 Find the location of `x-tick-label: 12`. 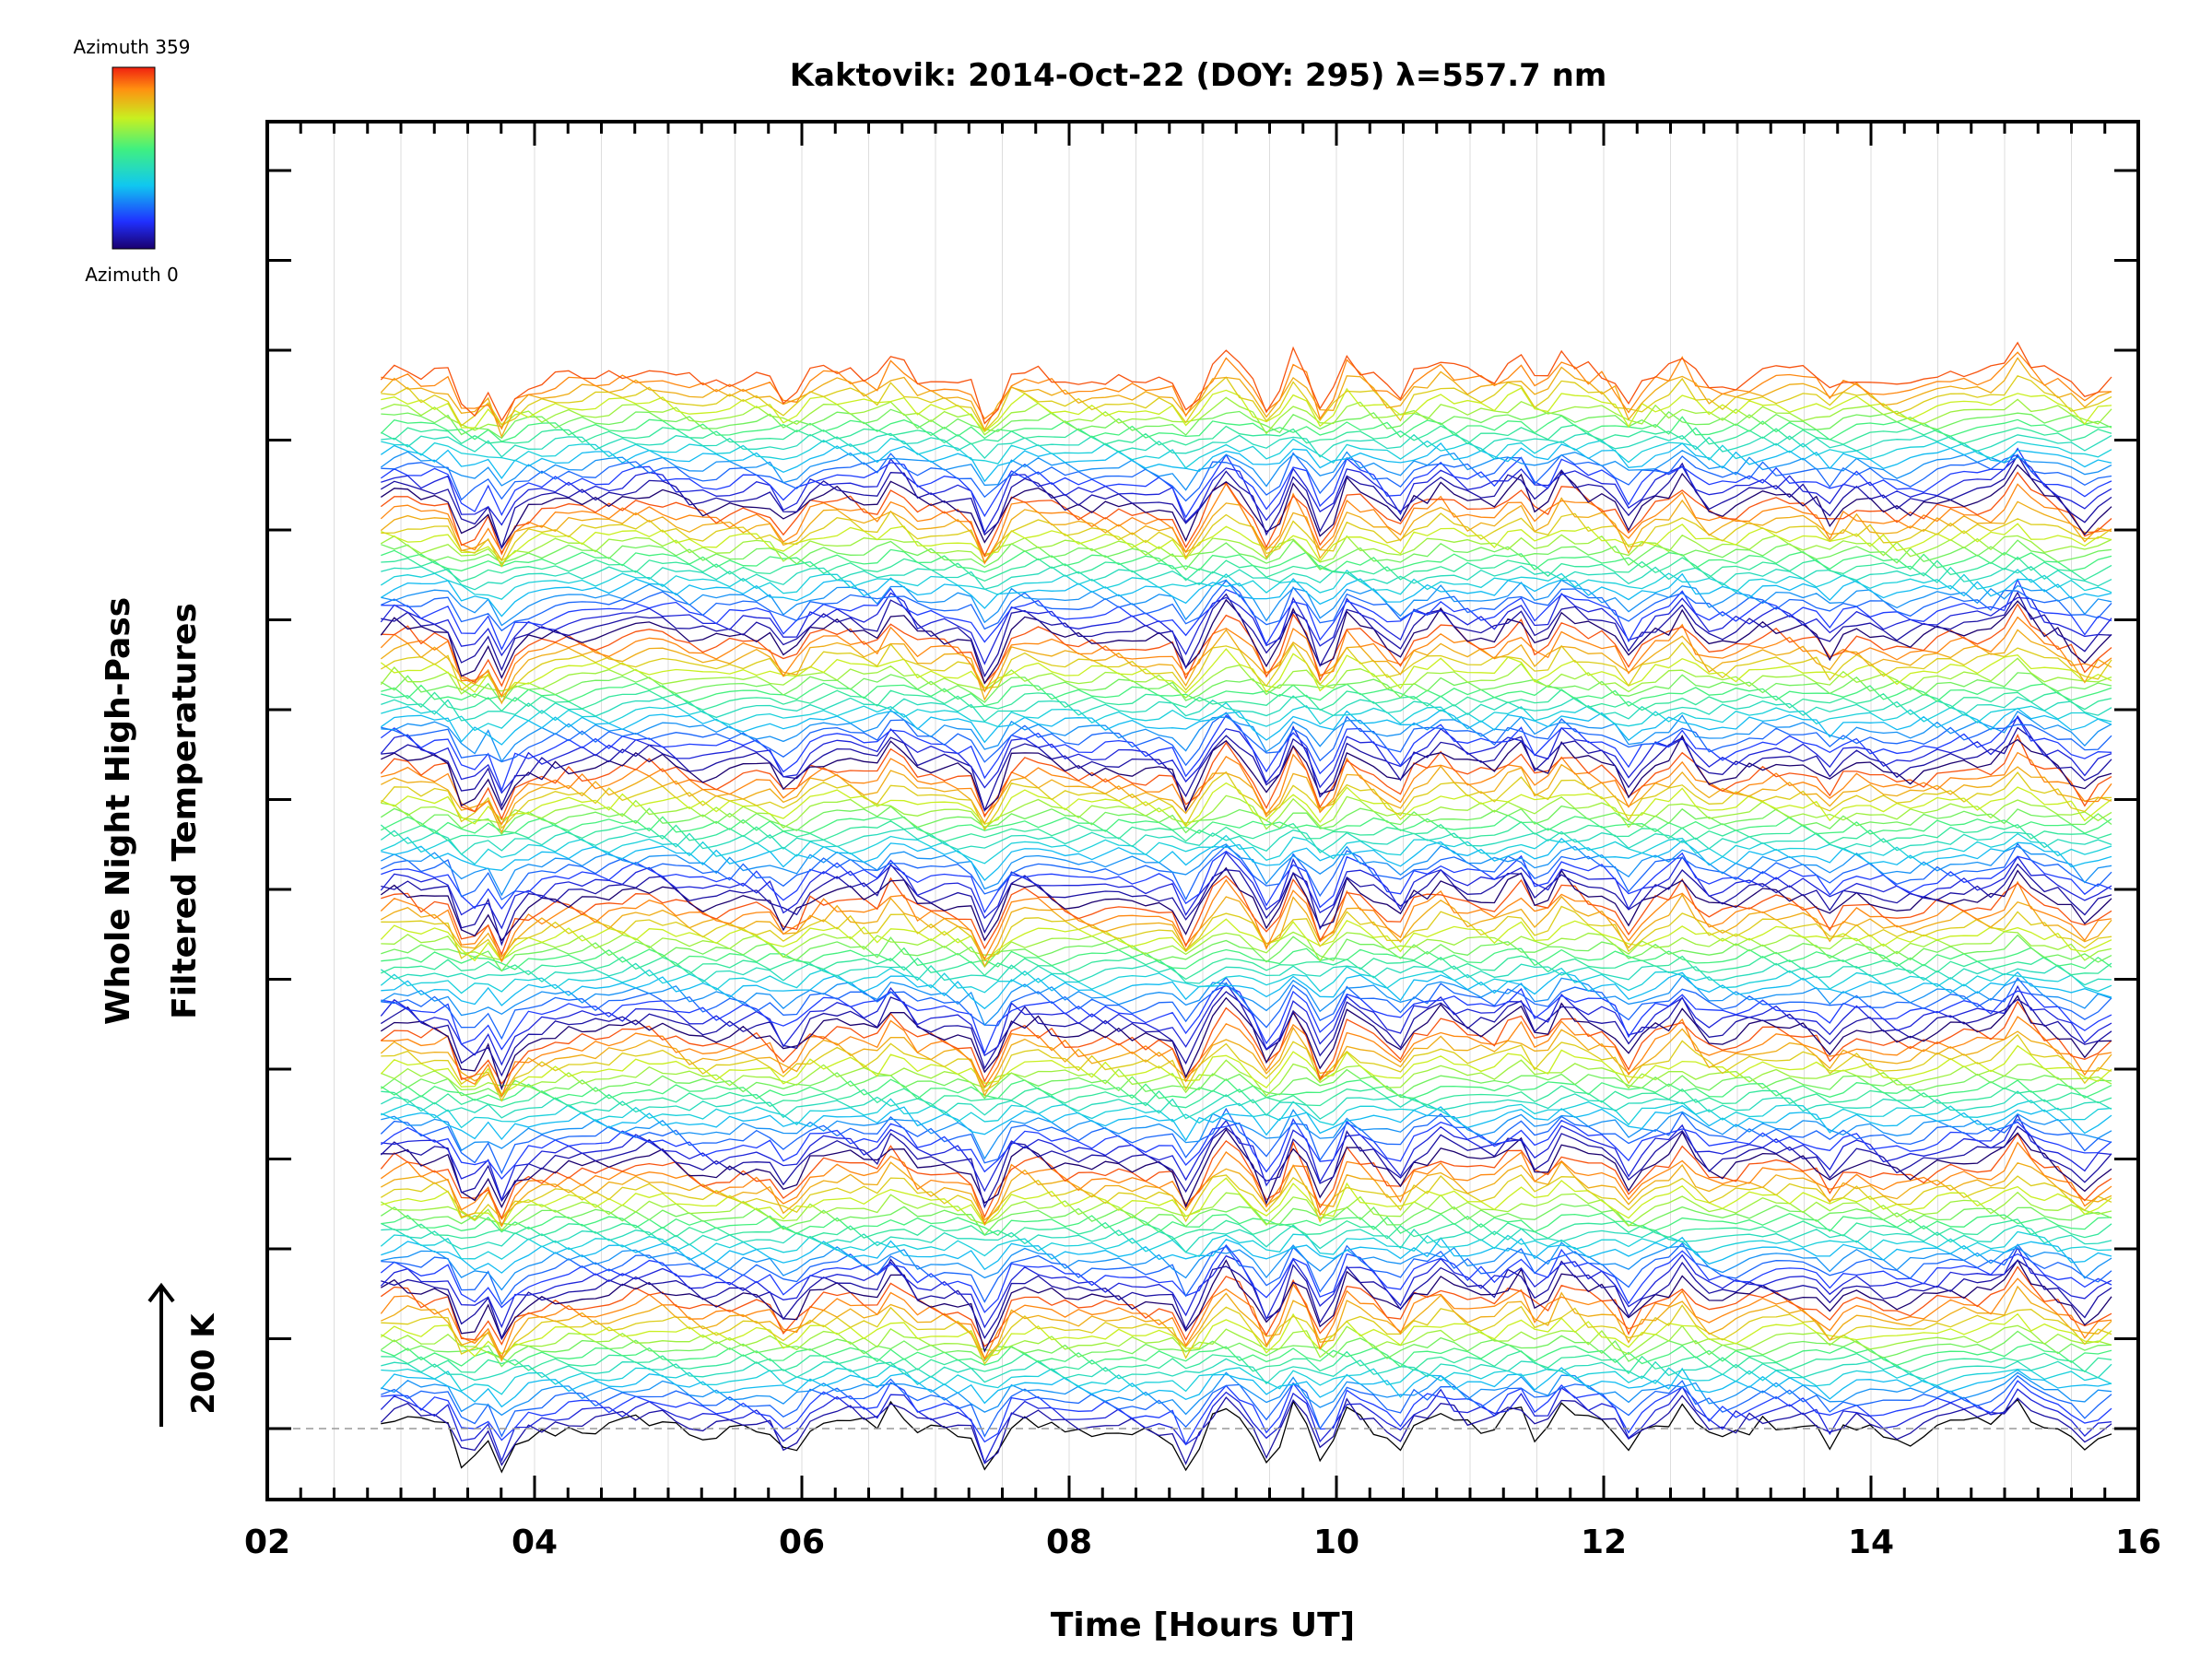

x-tick-label: 12 is located at coordinates (1604, 1542).